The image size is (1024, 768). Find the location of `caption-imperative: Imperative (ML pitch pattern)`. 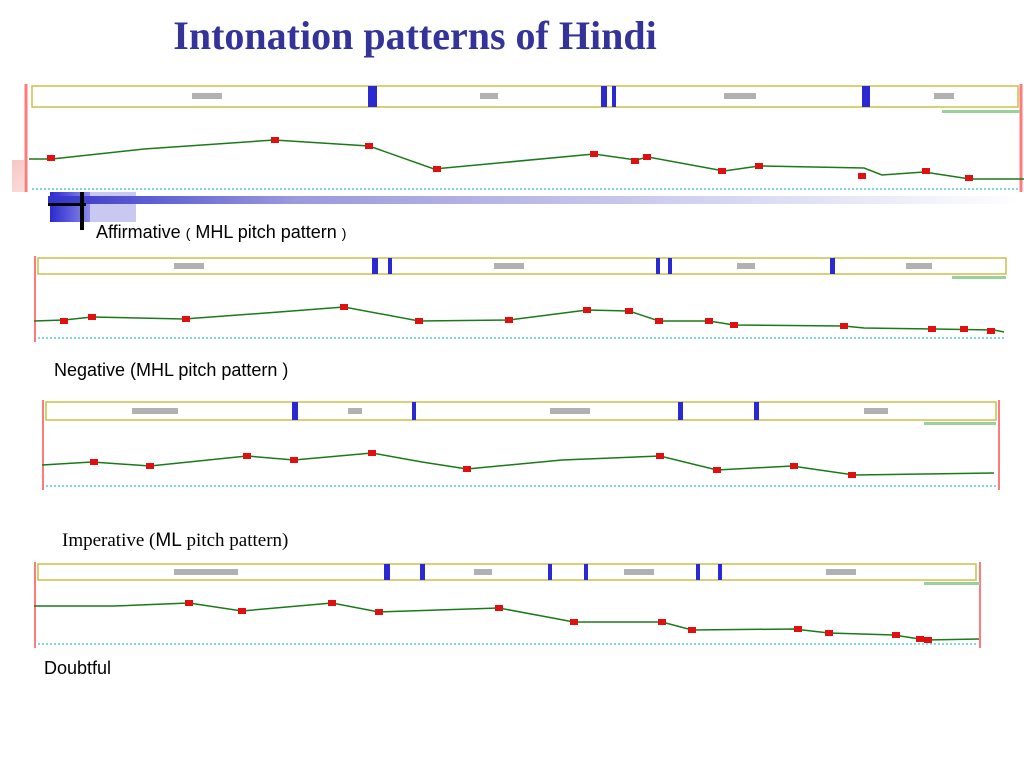

caption-imperative: Imperative (ML pitch pattern) is located at coordinates (175, 541).